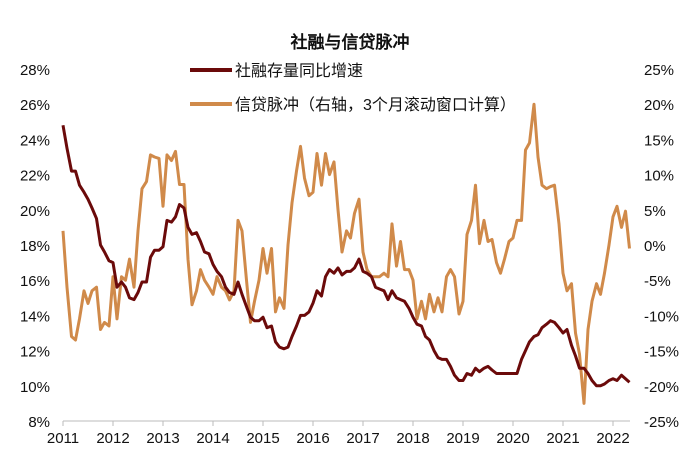 The width and height of the screenshot is (700, 466). Describe the element at coordinates (39, 422) in the screenshot. I see `y-left-tick-label: 8%` at that location.